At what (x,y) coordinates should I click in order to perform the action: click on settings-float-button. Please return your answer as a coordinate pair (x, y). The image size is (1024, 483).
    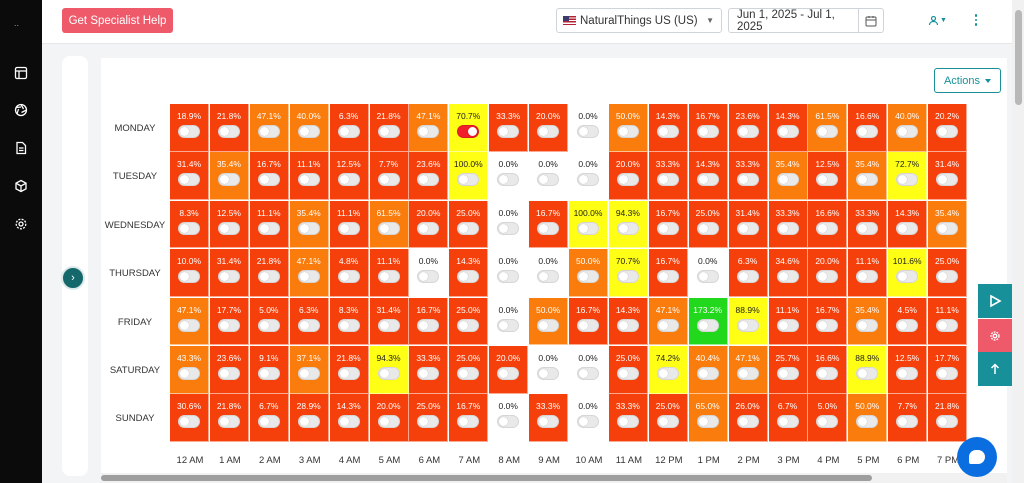
    Looking at the image, I should click on (995, 336).